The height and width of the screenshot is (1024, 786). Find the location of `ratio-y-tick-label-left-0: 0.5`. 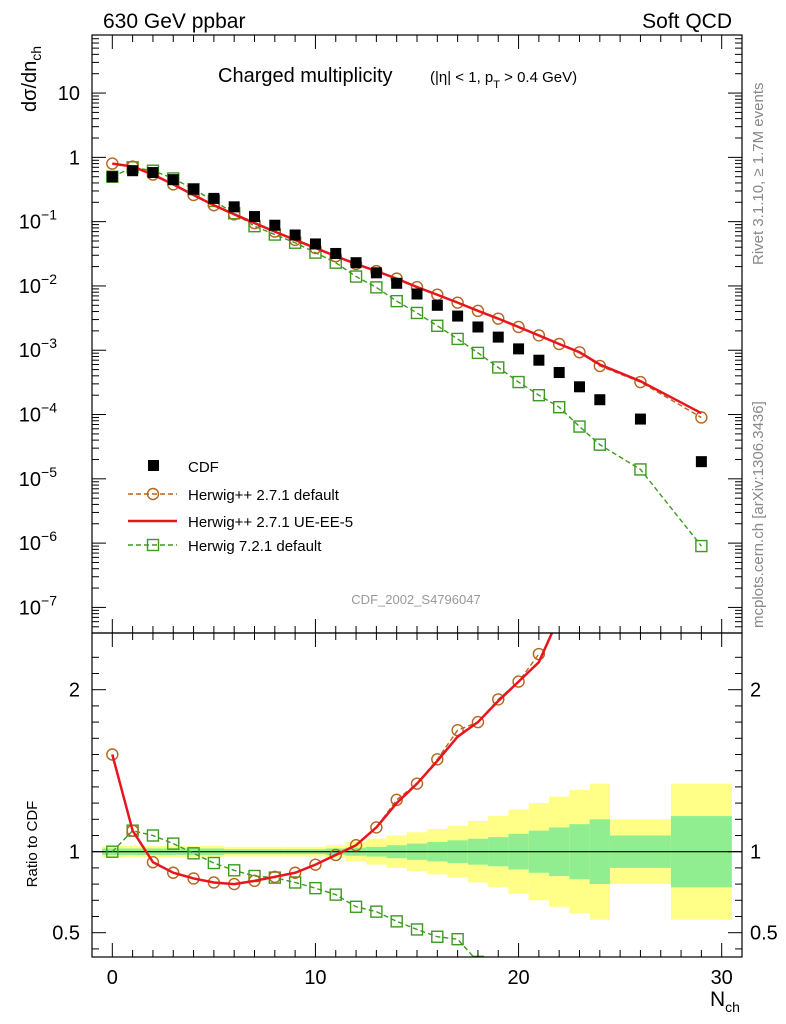

ratio-y-tick-label-left-0: 0.5 is located at coordinates (66, 934).